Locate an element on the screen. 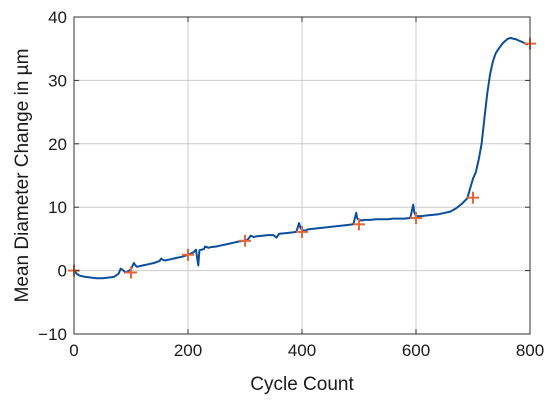  y-tick-label: −10 is located at coordinates (52, 334).